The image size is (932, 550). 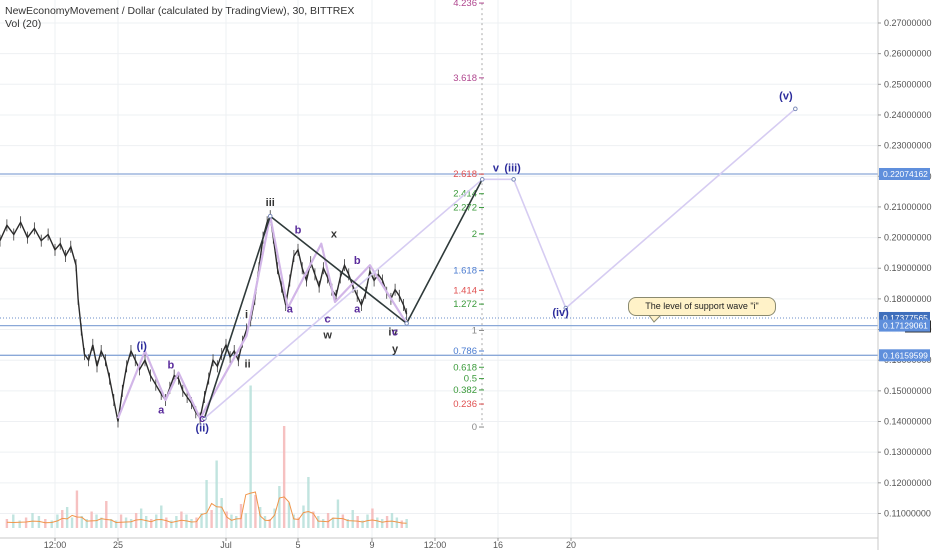 I want to click on x-axis-ticks: 12:00 25 Jul 5 9 12:00 16 20, so click(x=310, y=544).